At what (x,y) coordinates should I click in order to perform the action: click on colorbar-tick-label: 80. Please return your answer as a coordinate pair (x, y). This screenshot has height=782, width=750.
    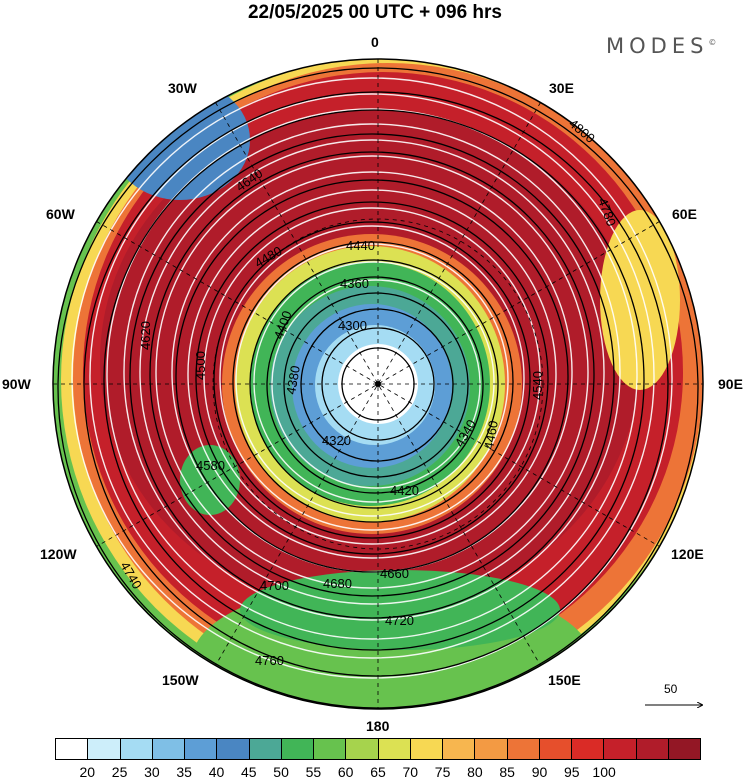
    Looking at the image, I should click on (475, 772).